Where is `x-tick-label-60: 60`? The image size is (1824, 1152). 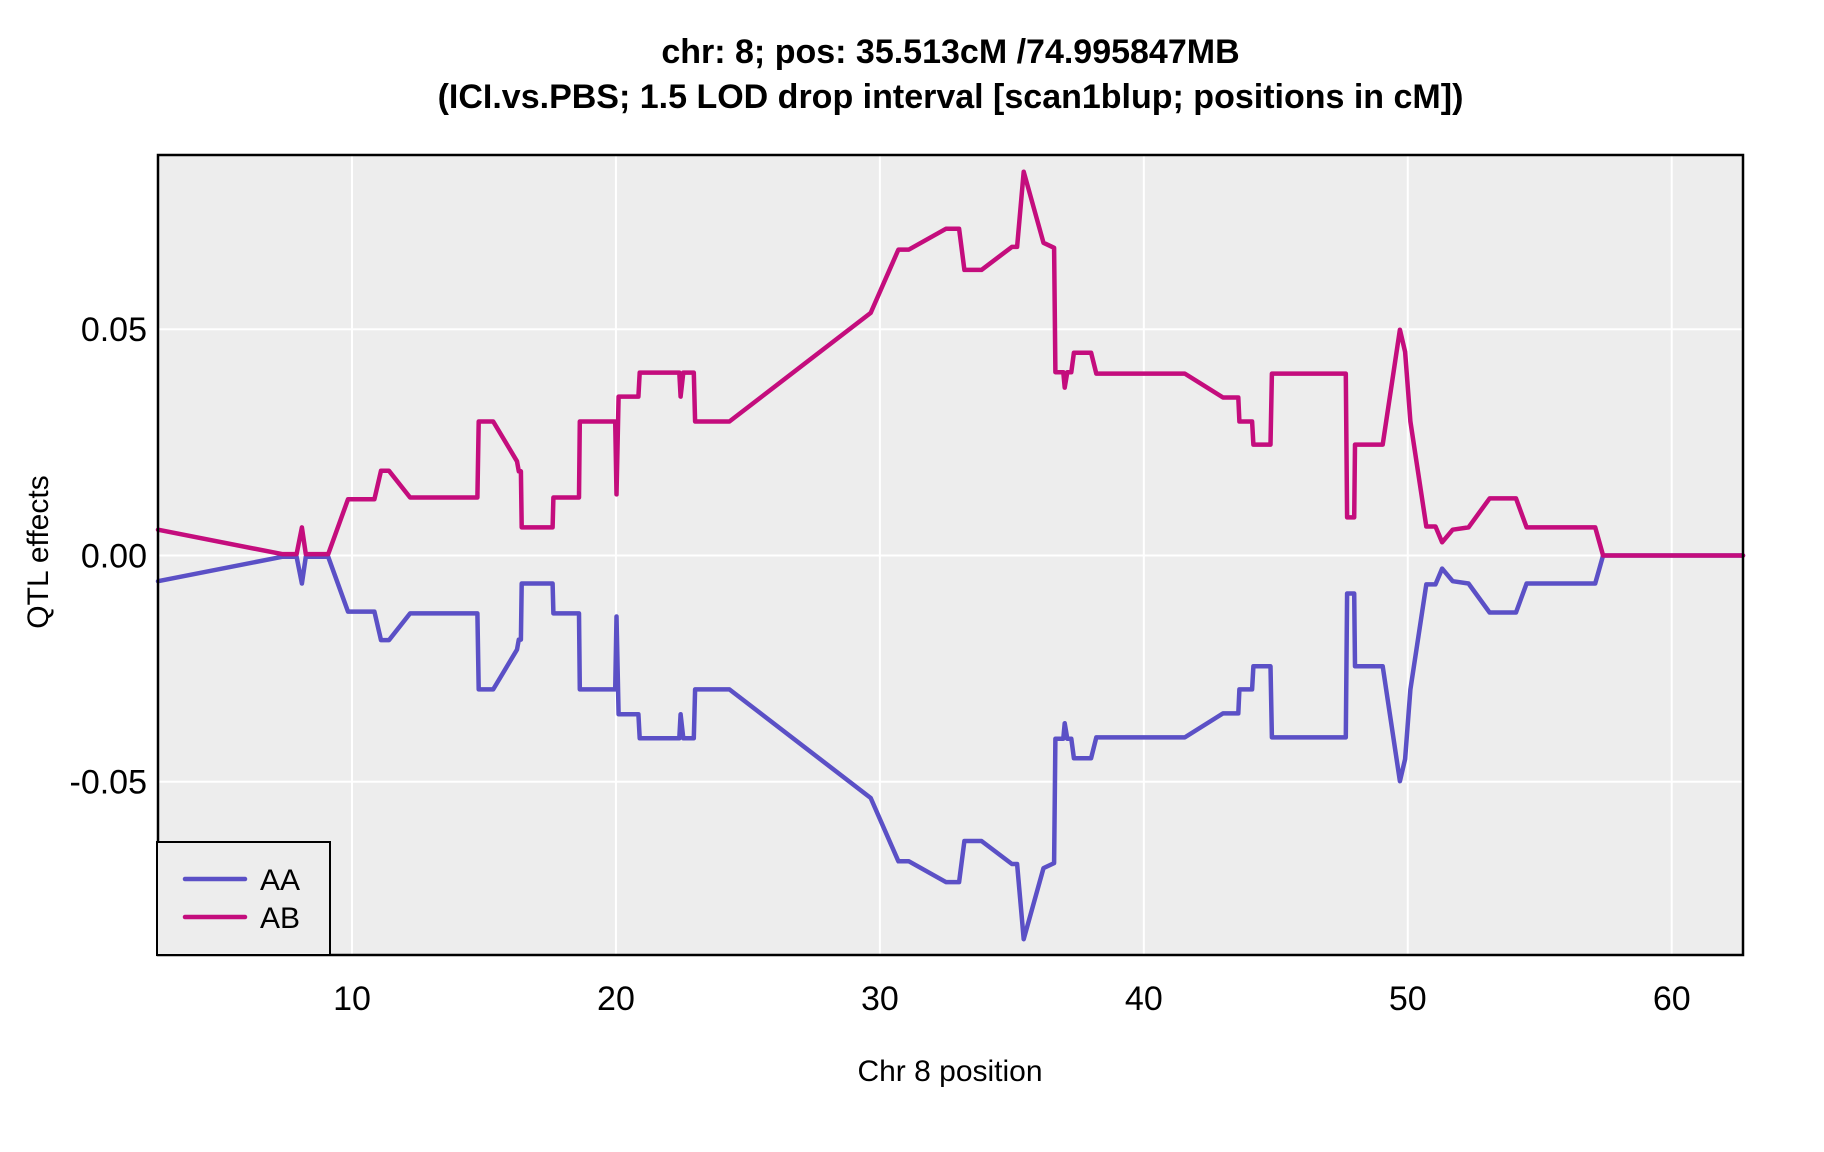 x-tick-label-60: 60 is located at coordinates (1672, 999).